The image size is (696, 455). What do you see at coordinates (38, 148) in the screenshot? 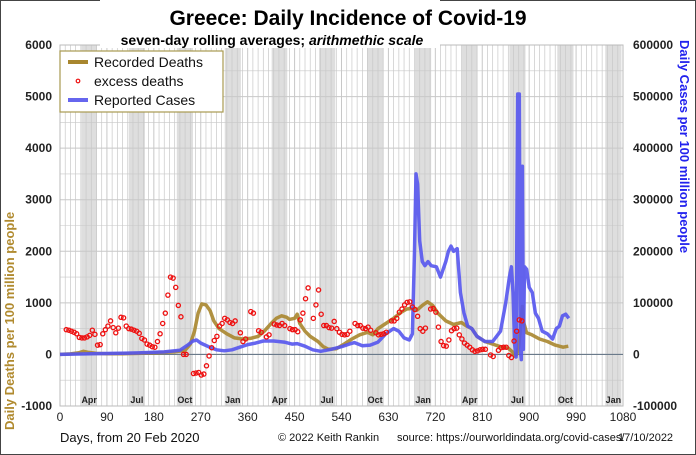
I see `y-left-tick-label: 4000` at bounding box center [38, 148].